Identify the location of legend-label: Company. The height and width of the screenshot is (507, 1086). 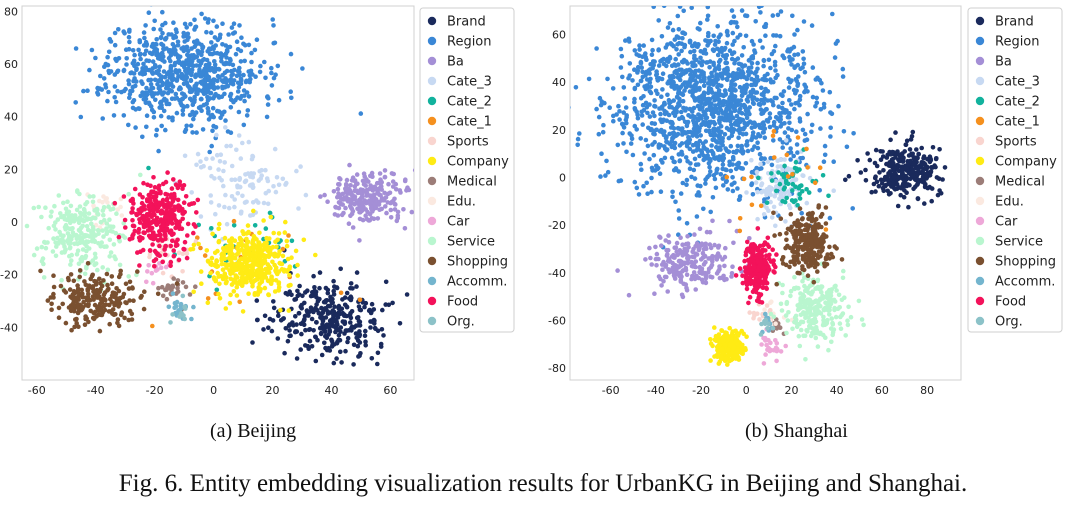
(478, 162).